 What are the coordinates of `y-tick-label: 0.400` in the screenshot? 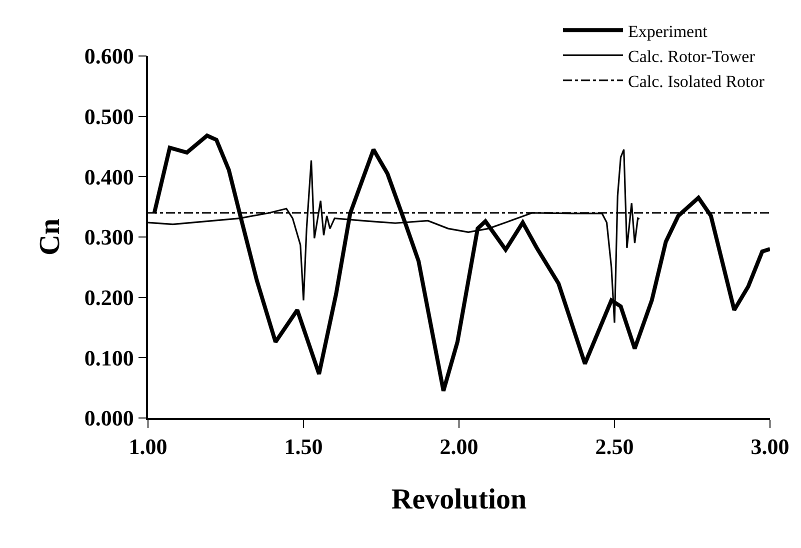 It's located at (109, 177).